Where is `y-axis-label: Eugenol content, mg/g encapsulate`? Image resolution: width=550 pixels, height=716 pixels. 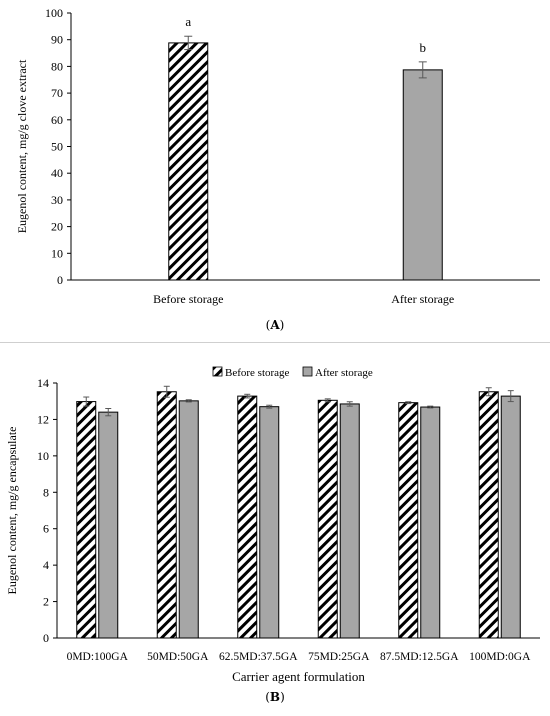 y-axis-label: Eugenol content, mg/g encapsulate is located at coordinates (12, 511).